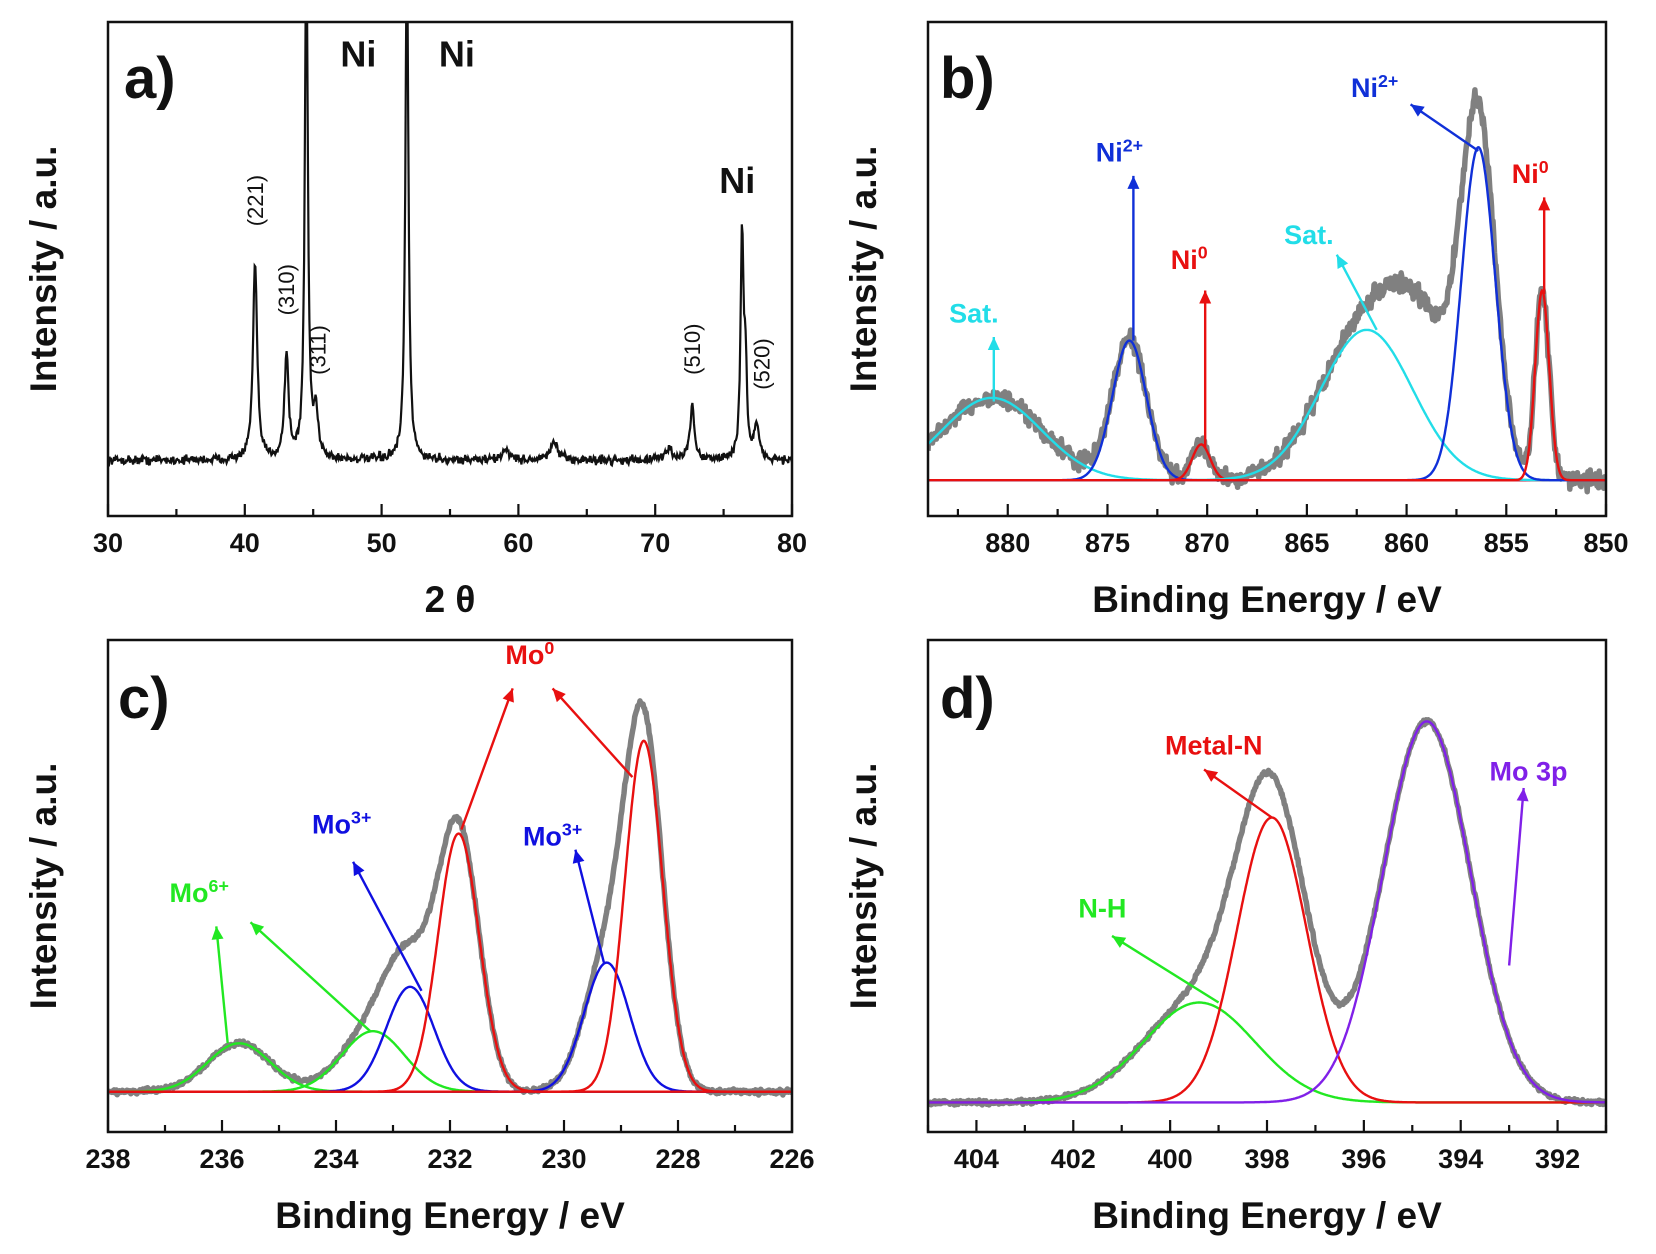 The width and height of the screenshot is (1656, 1254). What do you see at coordinates (255, 200) in the screenshot?
I see `peak-annotation: (221)` at bounding box center [255, 200].